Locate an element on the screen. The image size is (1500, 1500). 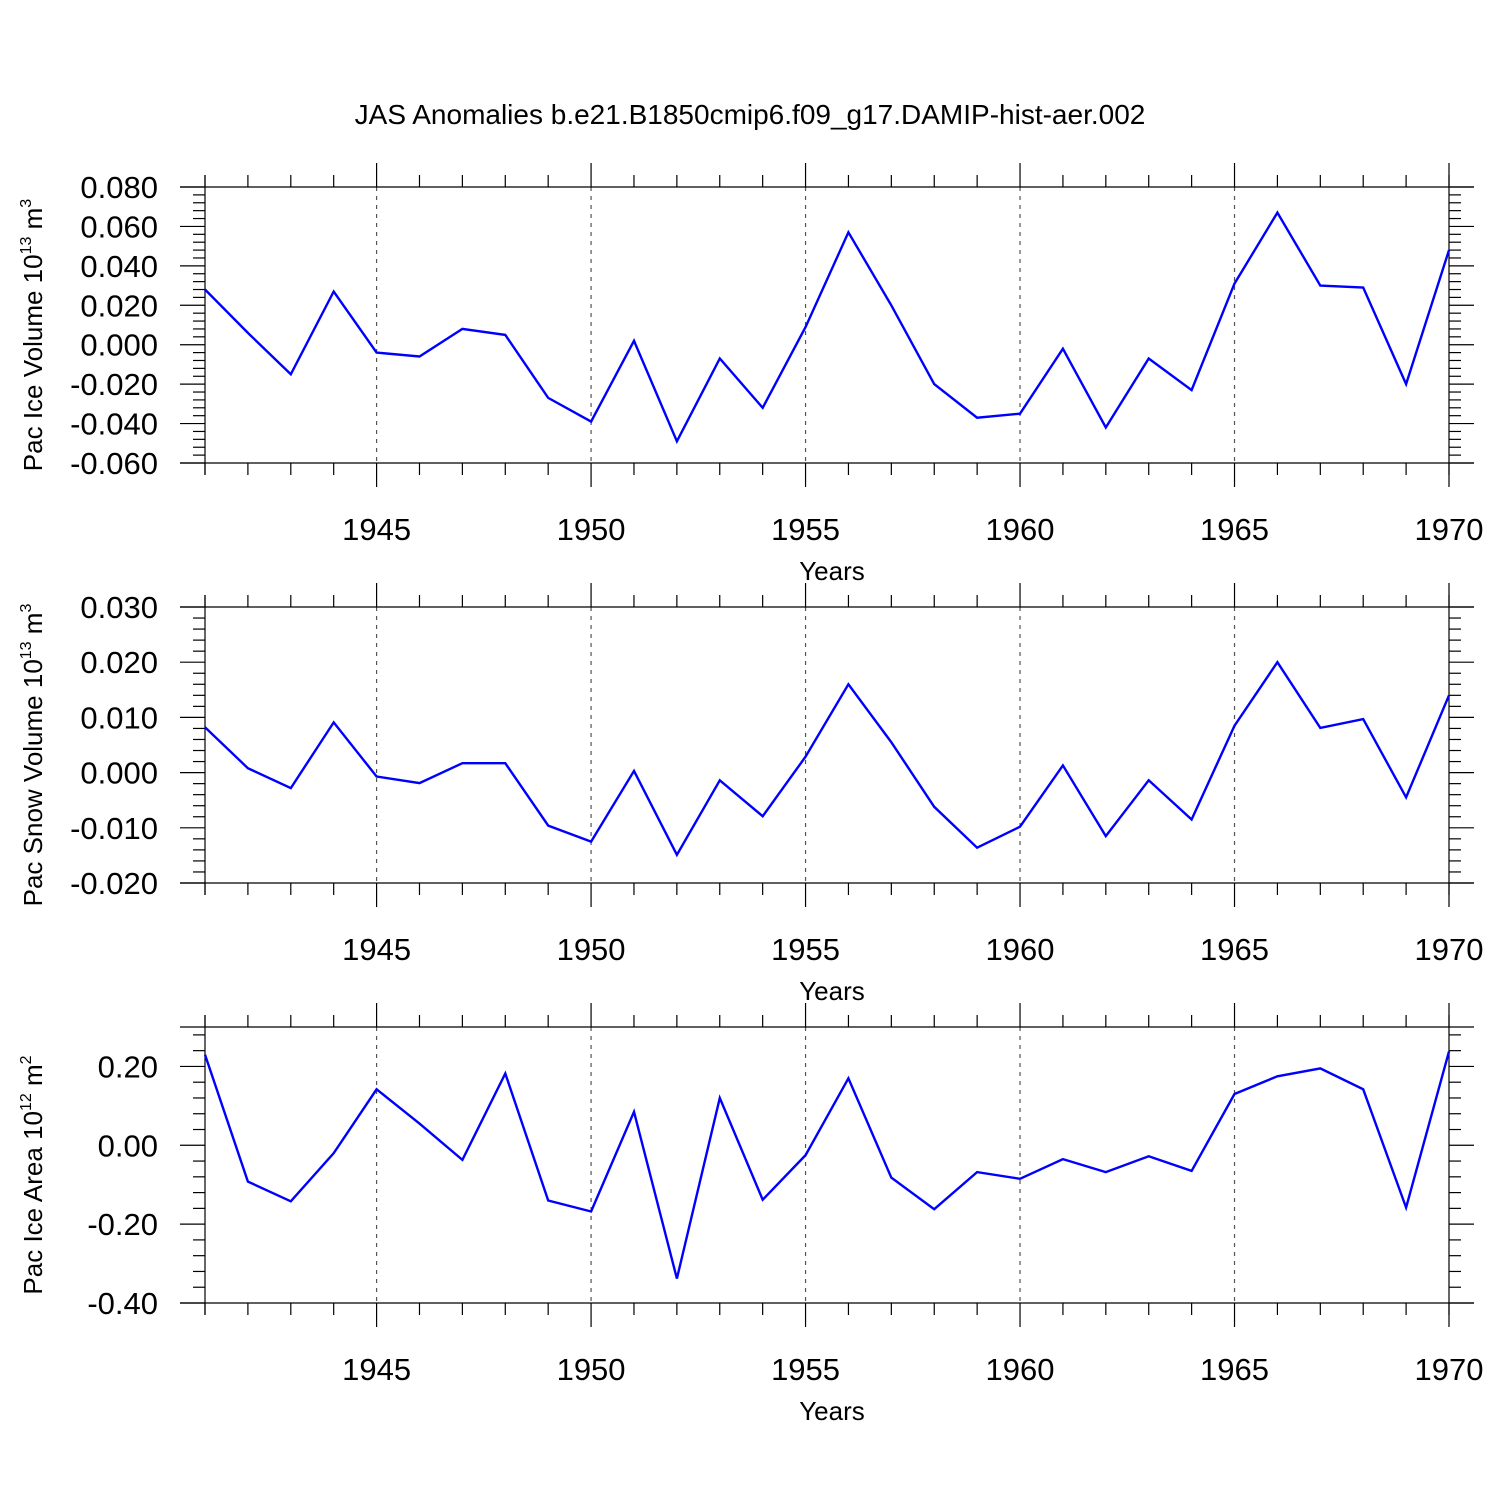
y-tick-label: 0.040 is located at coordinates (119, 266).